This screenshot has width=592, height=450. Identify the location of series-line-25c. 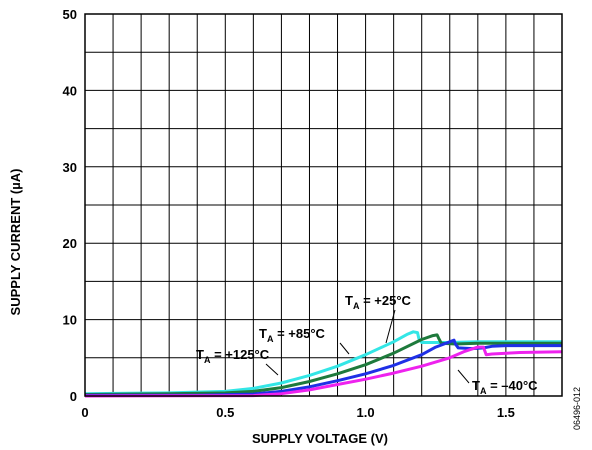
(323, 367).